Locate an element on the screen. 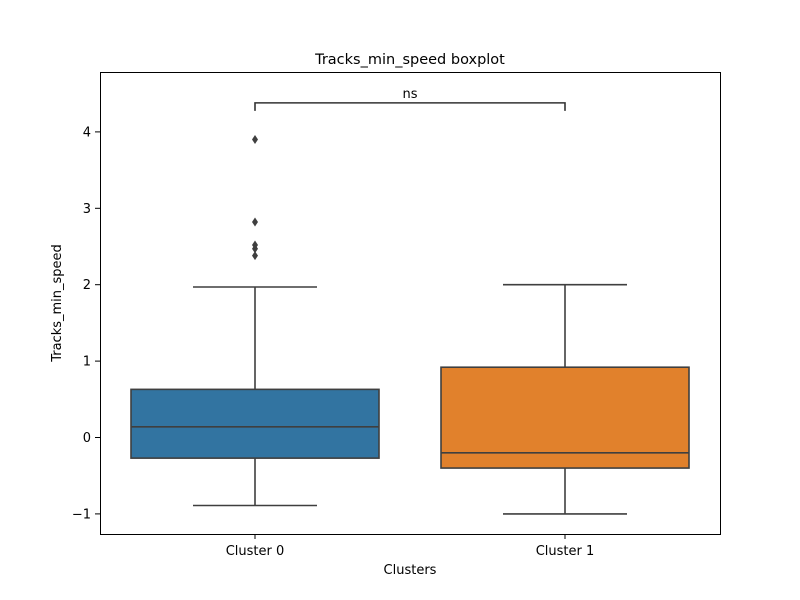  chart-title: Tracks_min_speed boxplot is located at coordinates (409, 60).